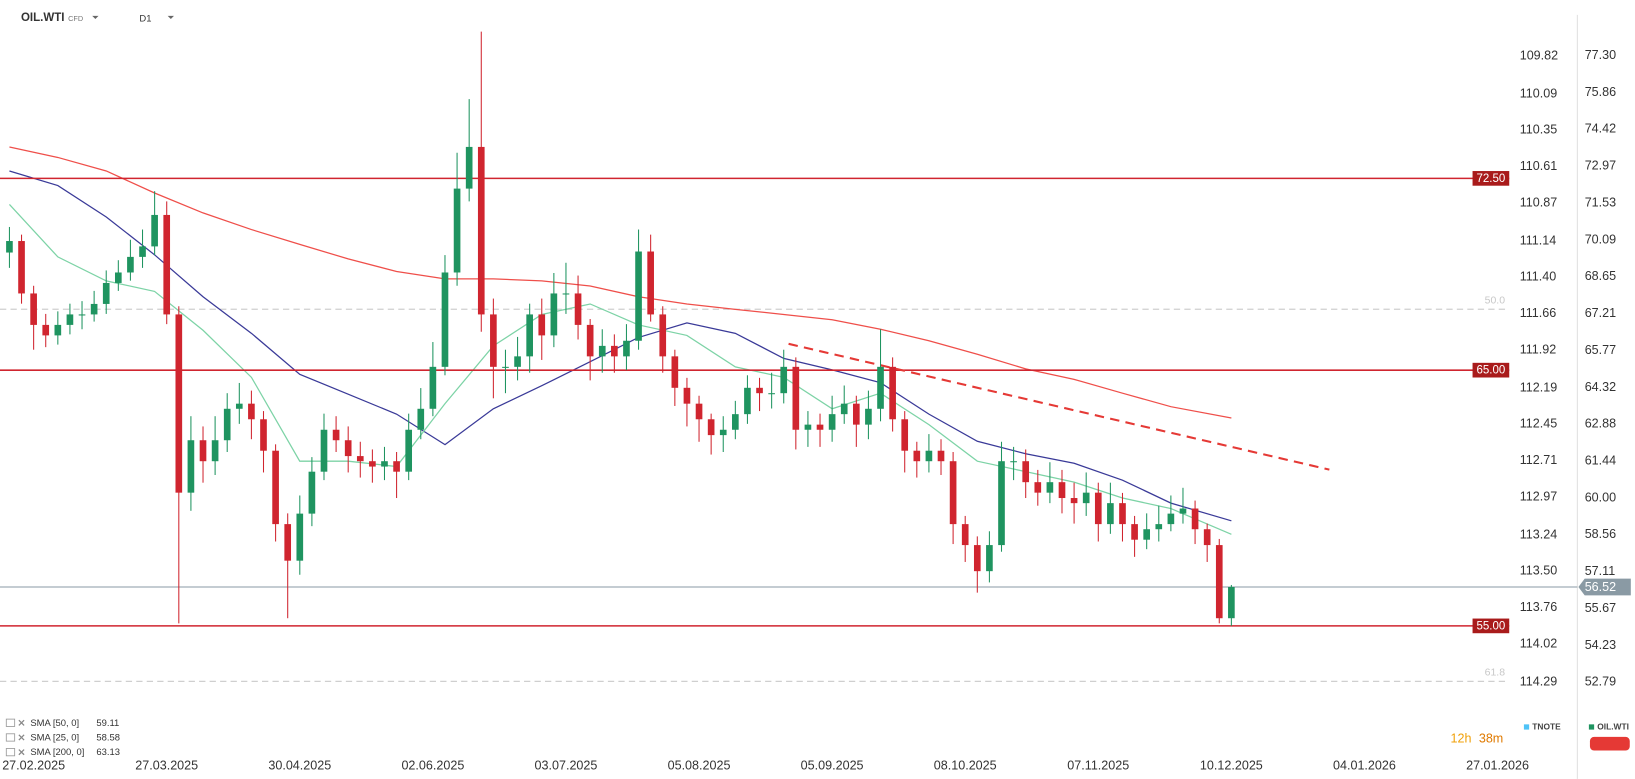 The image size is (1635, 779). What do you see at coordinates (1364, 766) in the screenshot?
I see `x-tick-label: 04.01.2026` at bounding box center [1364, 766].